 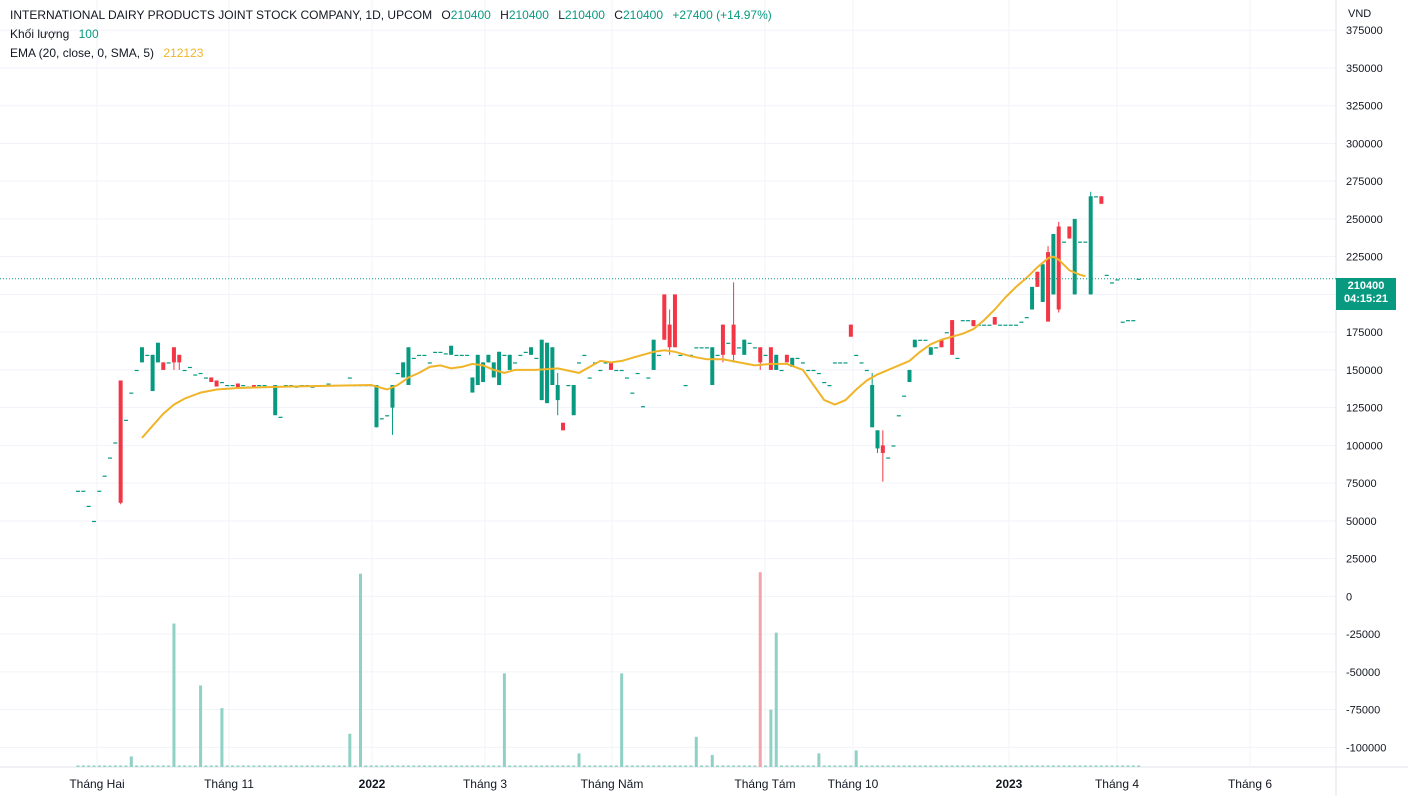 What do you see at coordinates (1361, 560) in the screenshot?
I see `y-tick-label: 25000` at bounding box center [1361, 560].